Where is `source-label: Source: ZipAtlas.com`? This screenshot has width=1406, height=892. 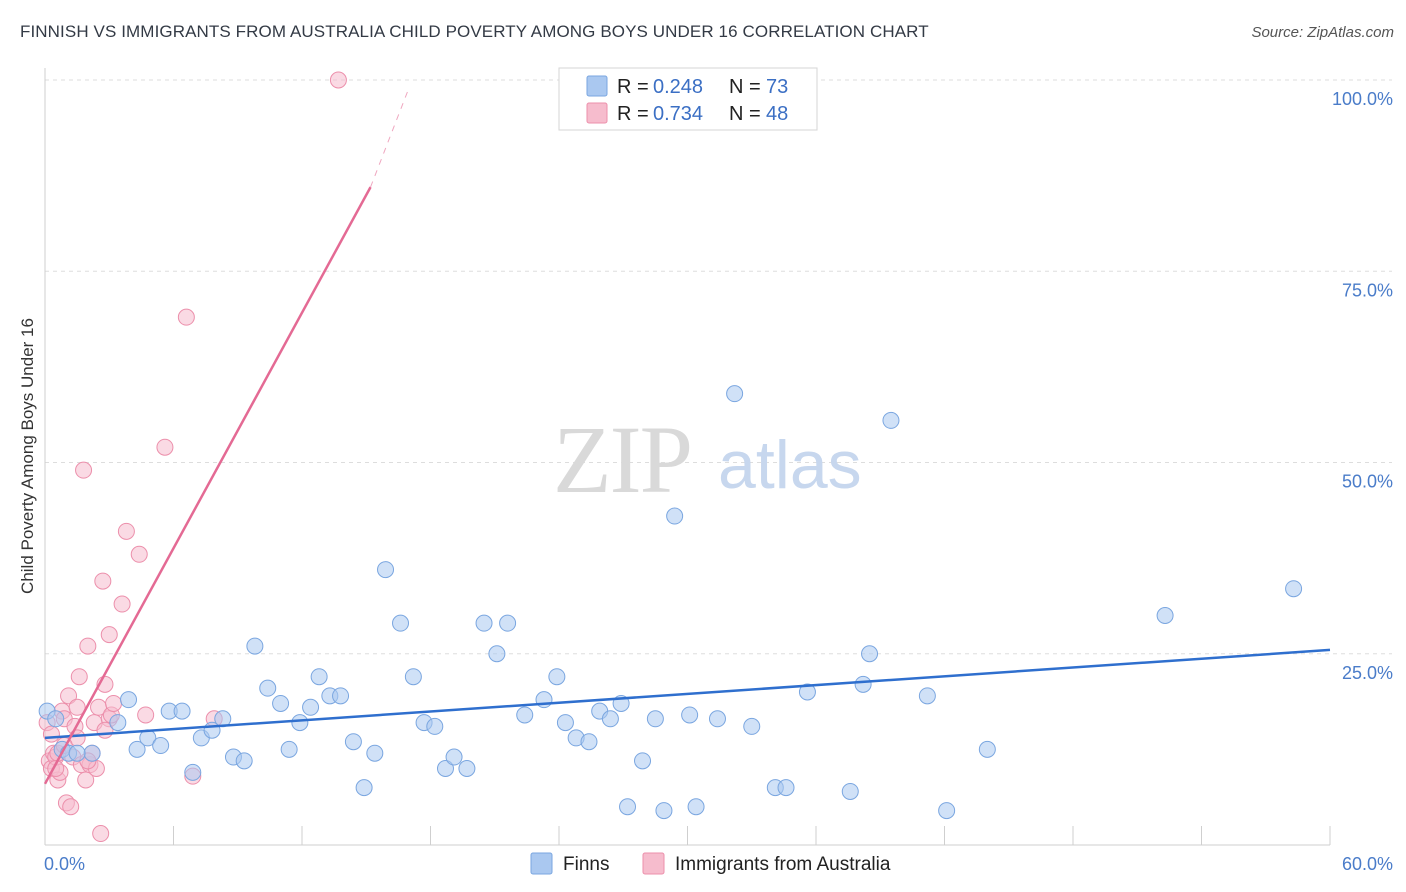 source-label: Source: ZipAtlas.com is located at coordinates (1322, 32).